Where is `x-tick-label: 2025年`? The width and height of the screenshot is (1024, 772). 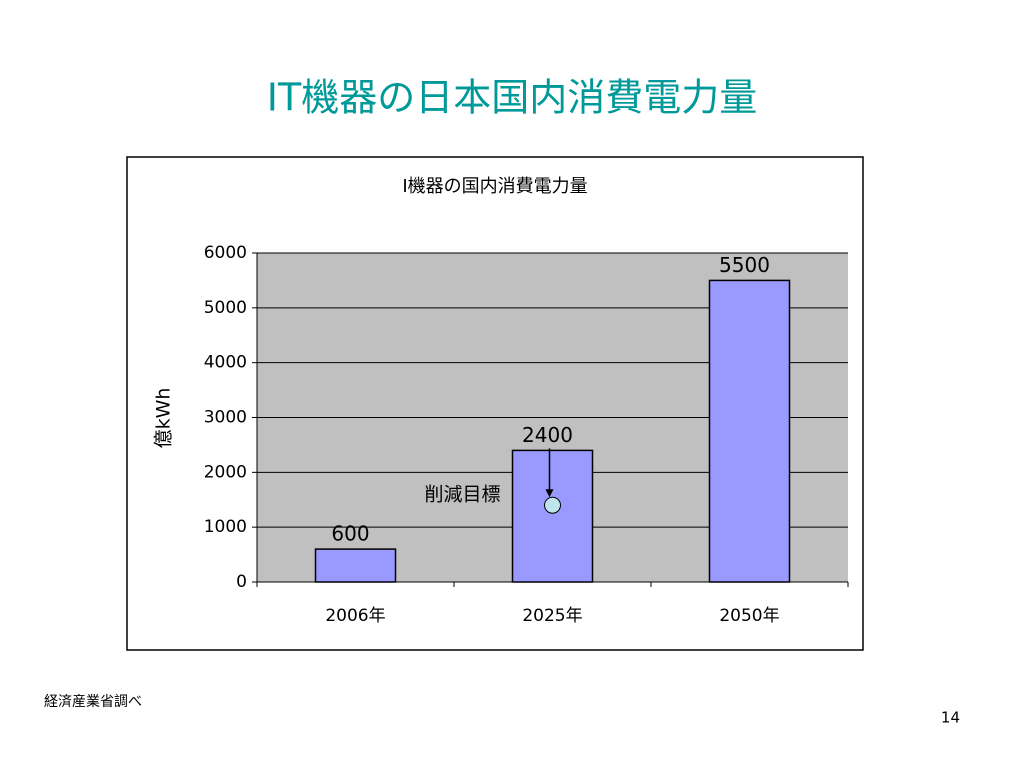 x-tick-label: 2025年 is located at coordinates (552, 616).